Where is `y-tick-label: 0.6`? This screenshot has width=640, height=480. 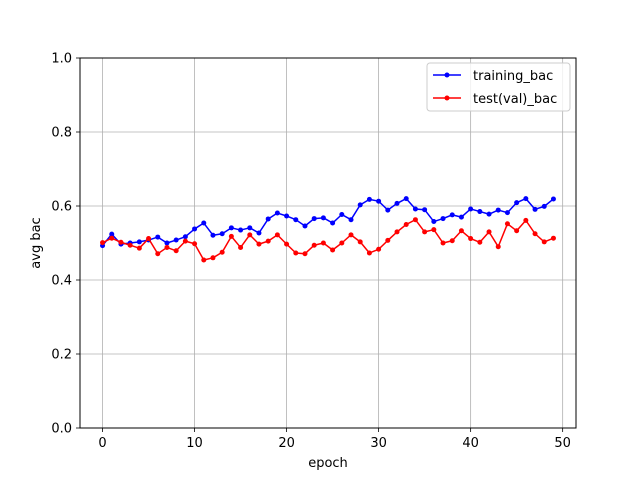
y-tick-label: 0.6 is located at coordinates (61, 207).